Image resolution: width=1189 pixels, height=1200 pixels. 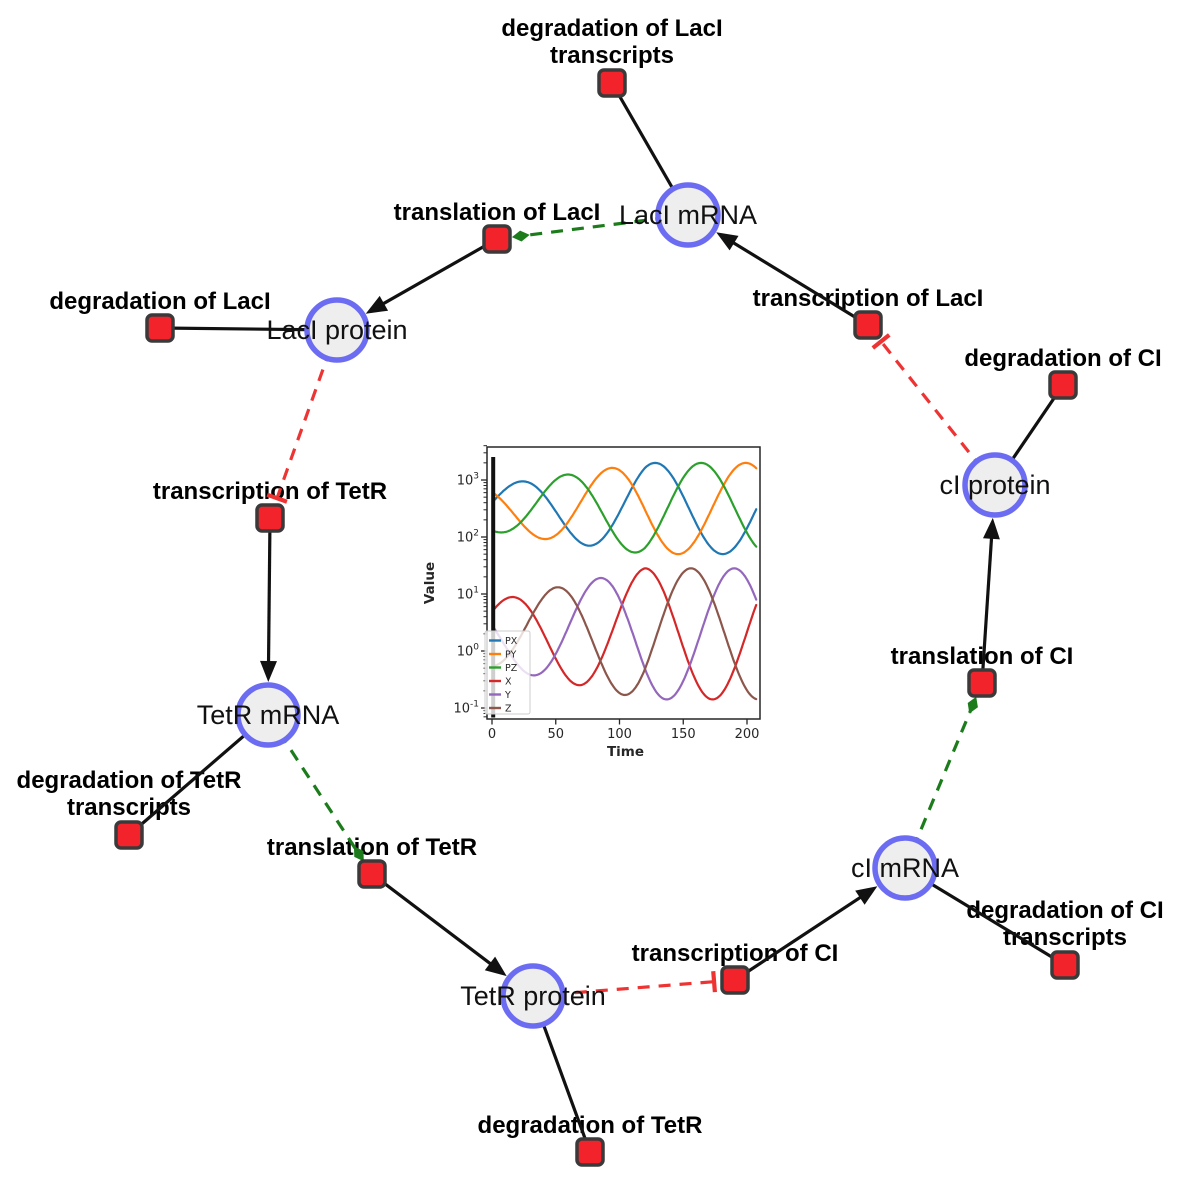 I want to click on edge-arrow-transl-laci-to-laci-protein, so click(x=431, y=275).